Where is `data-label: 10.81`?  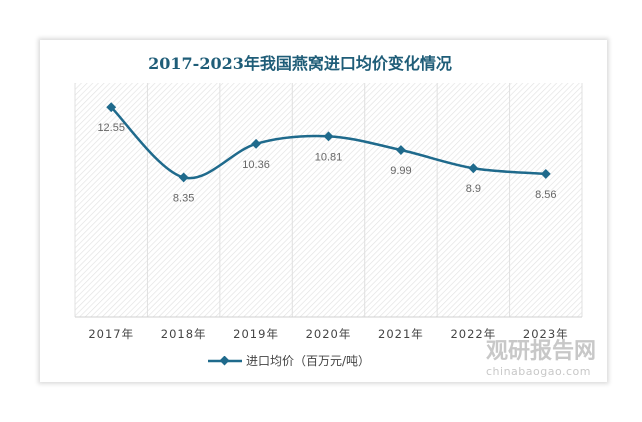 data-label: 10.81 is located at coordinates (329, 157).